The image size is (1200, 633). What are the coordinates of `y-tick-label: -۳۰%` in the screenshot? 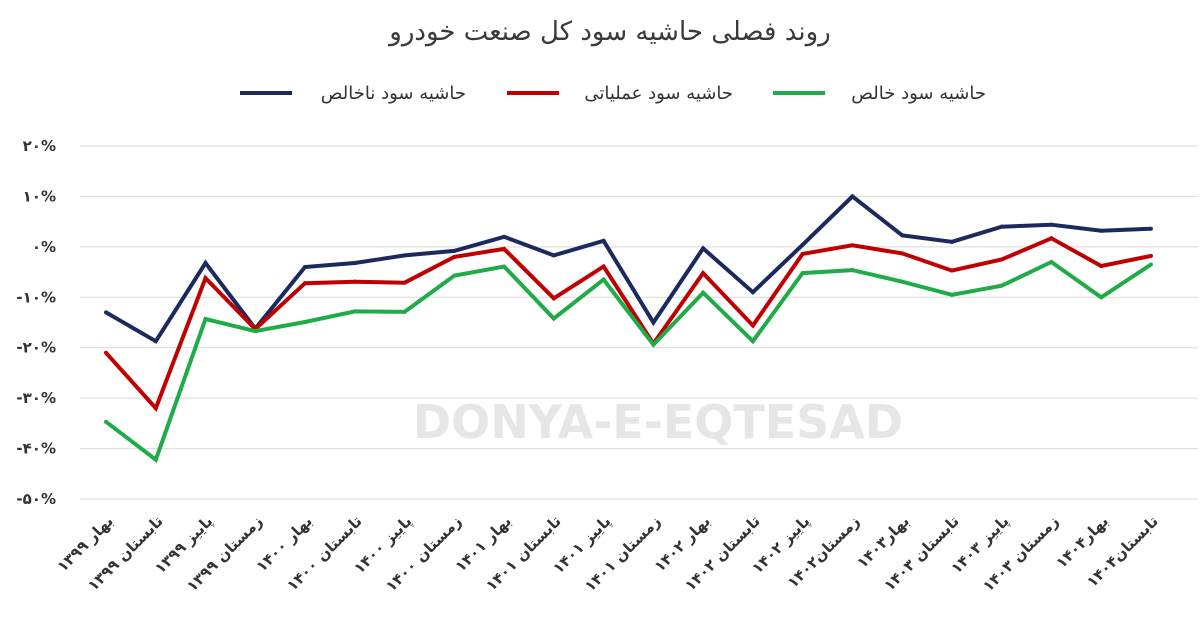 It's located at (36, 398).